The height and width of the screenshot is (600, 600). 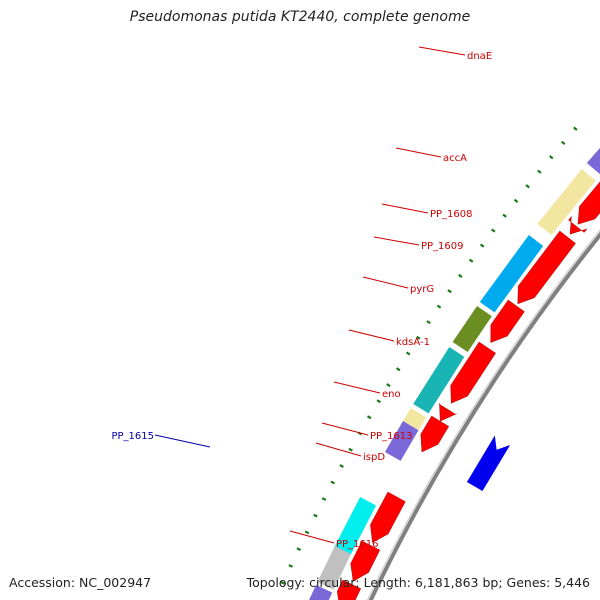 I want to click on accession-label: Accession: NC_002947, so click(x=80, y=582).